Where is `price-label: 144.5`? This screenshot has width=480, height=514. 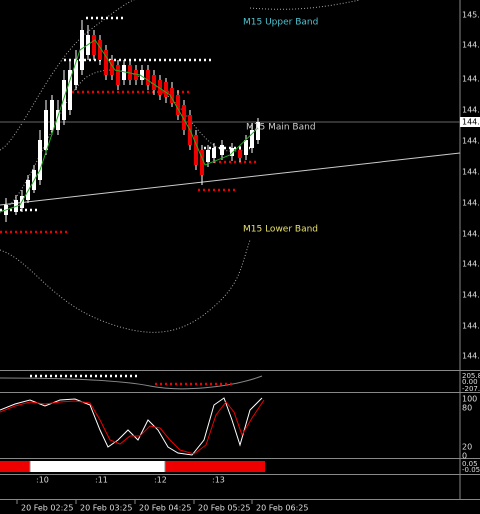 price-label: 144.5 is located at coordinates (471, 203).